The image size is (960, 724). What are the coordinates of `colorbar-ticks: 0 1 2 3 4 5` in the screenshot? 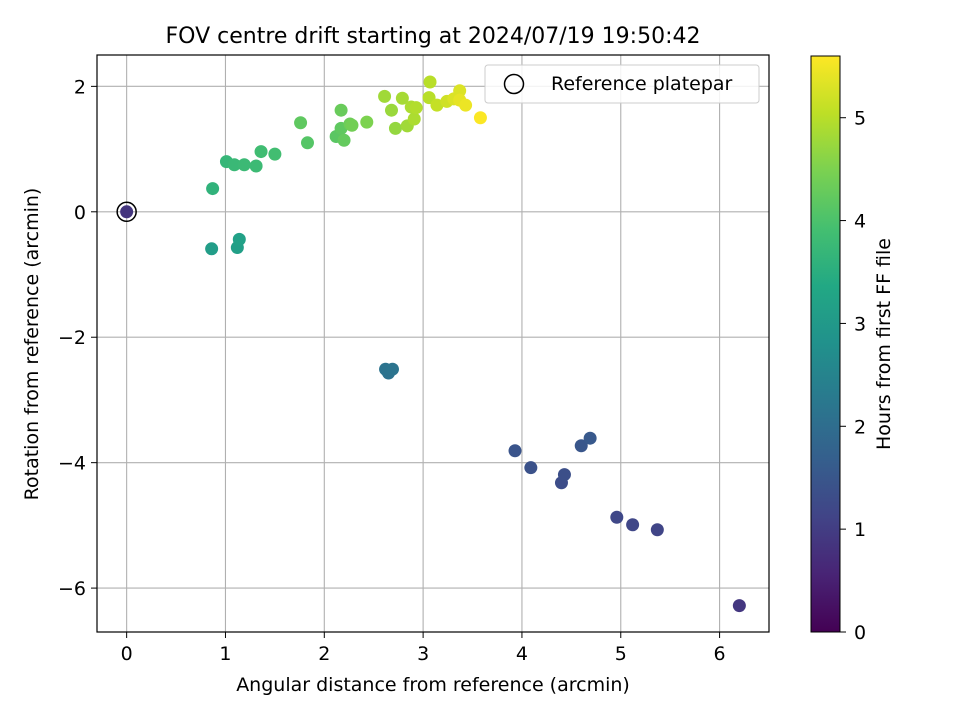 It's located at (853, 376).